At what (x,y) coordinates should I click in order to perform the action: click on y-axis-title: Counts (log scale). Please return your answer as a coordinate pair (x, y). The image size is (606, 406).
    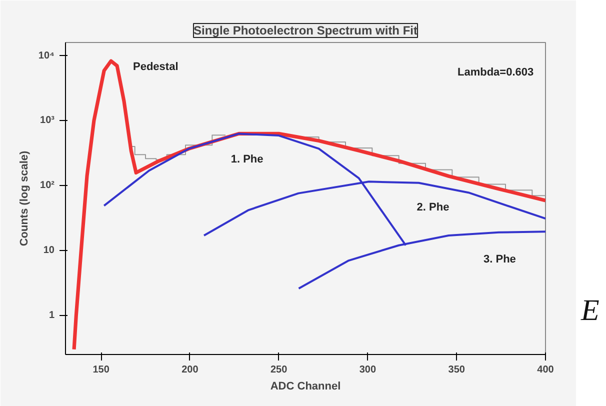
    Looking at the image, I should click on (24, 198).